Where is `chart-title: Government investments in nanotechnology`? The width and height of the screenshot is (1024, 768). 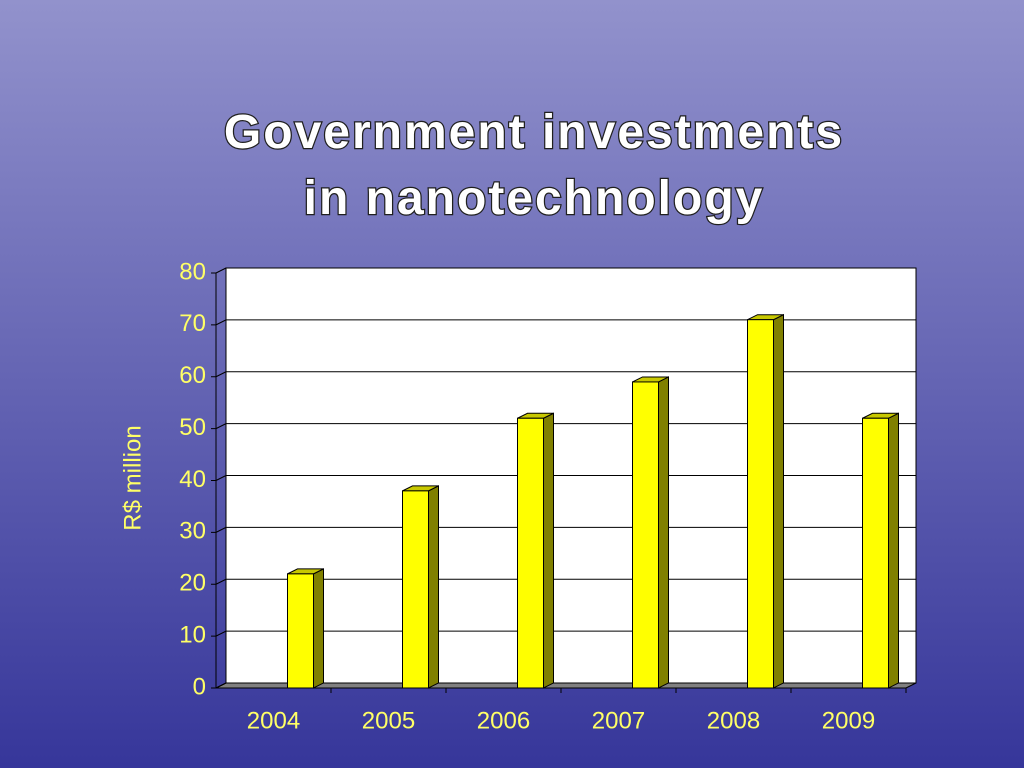 chart-title: Government investments in nanotechnology is located at coordinates (534, 165).